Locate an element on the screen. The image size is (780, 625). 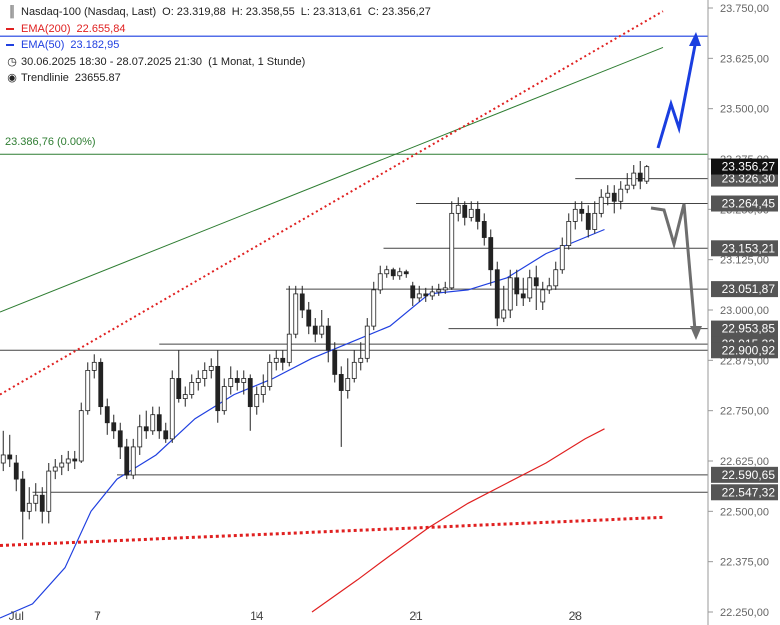
legend-high: H: 23.358,55 is located at coordinates (263, 12).